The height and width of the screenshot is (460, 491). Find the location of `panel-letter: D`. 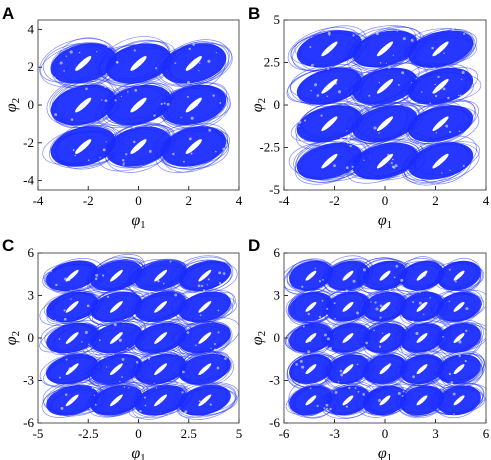

panel-letter: D is located at coordinates (254, 245).